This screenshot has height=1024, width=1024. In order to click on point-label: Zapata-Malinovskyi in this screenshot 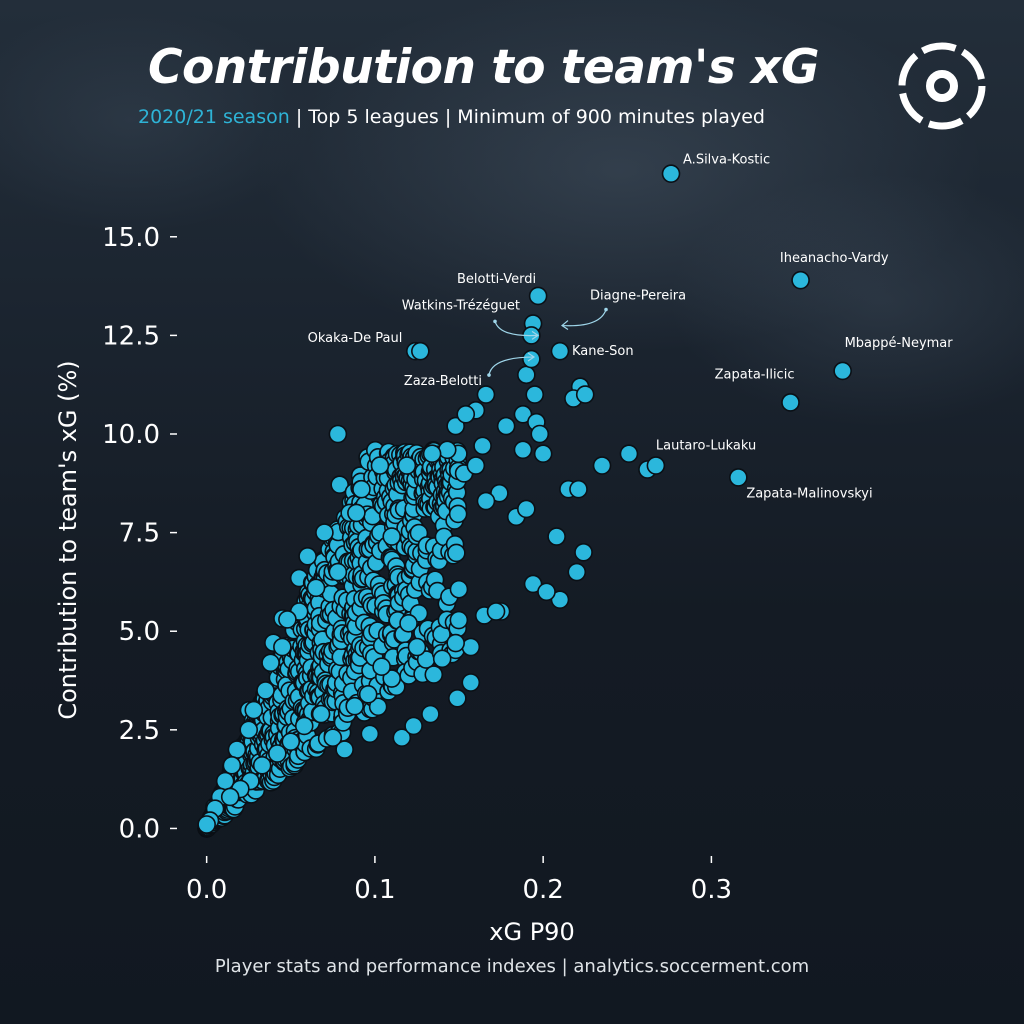, I will do `click(809, 493)`.